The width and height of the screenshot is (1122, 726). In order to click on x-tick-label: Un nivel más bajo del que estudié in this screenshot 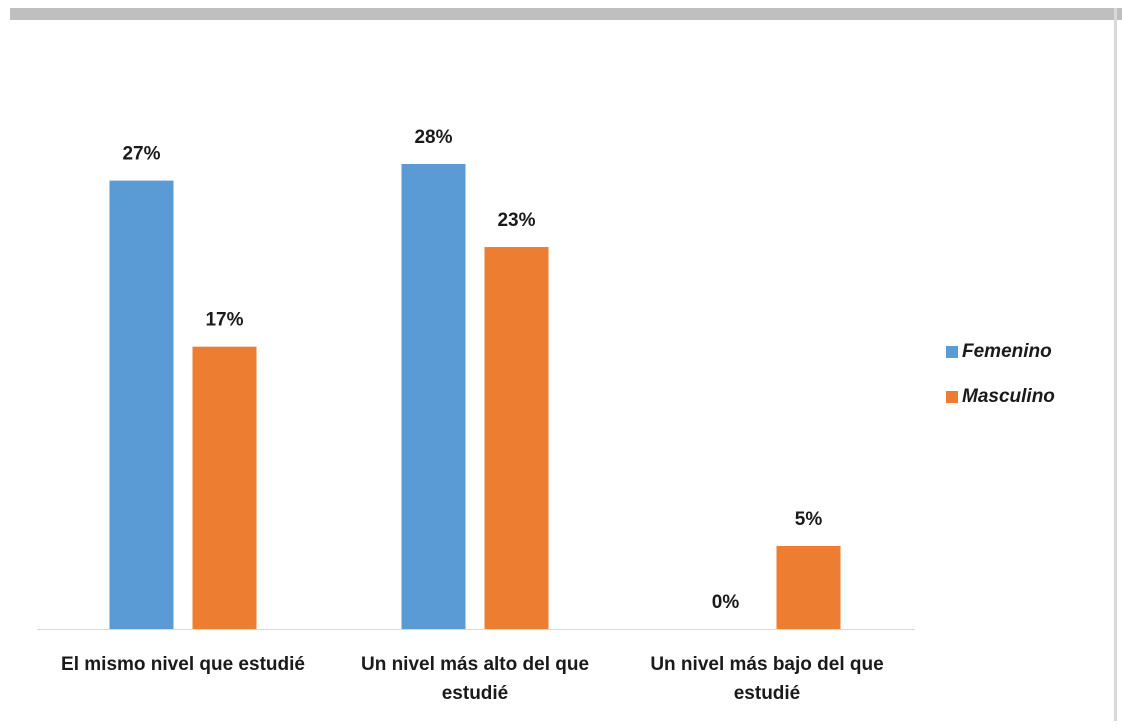, I will do `click(767, 679)`.